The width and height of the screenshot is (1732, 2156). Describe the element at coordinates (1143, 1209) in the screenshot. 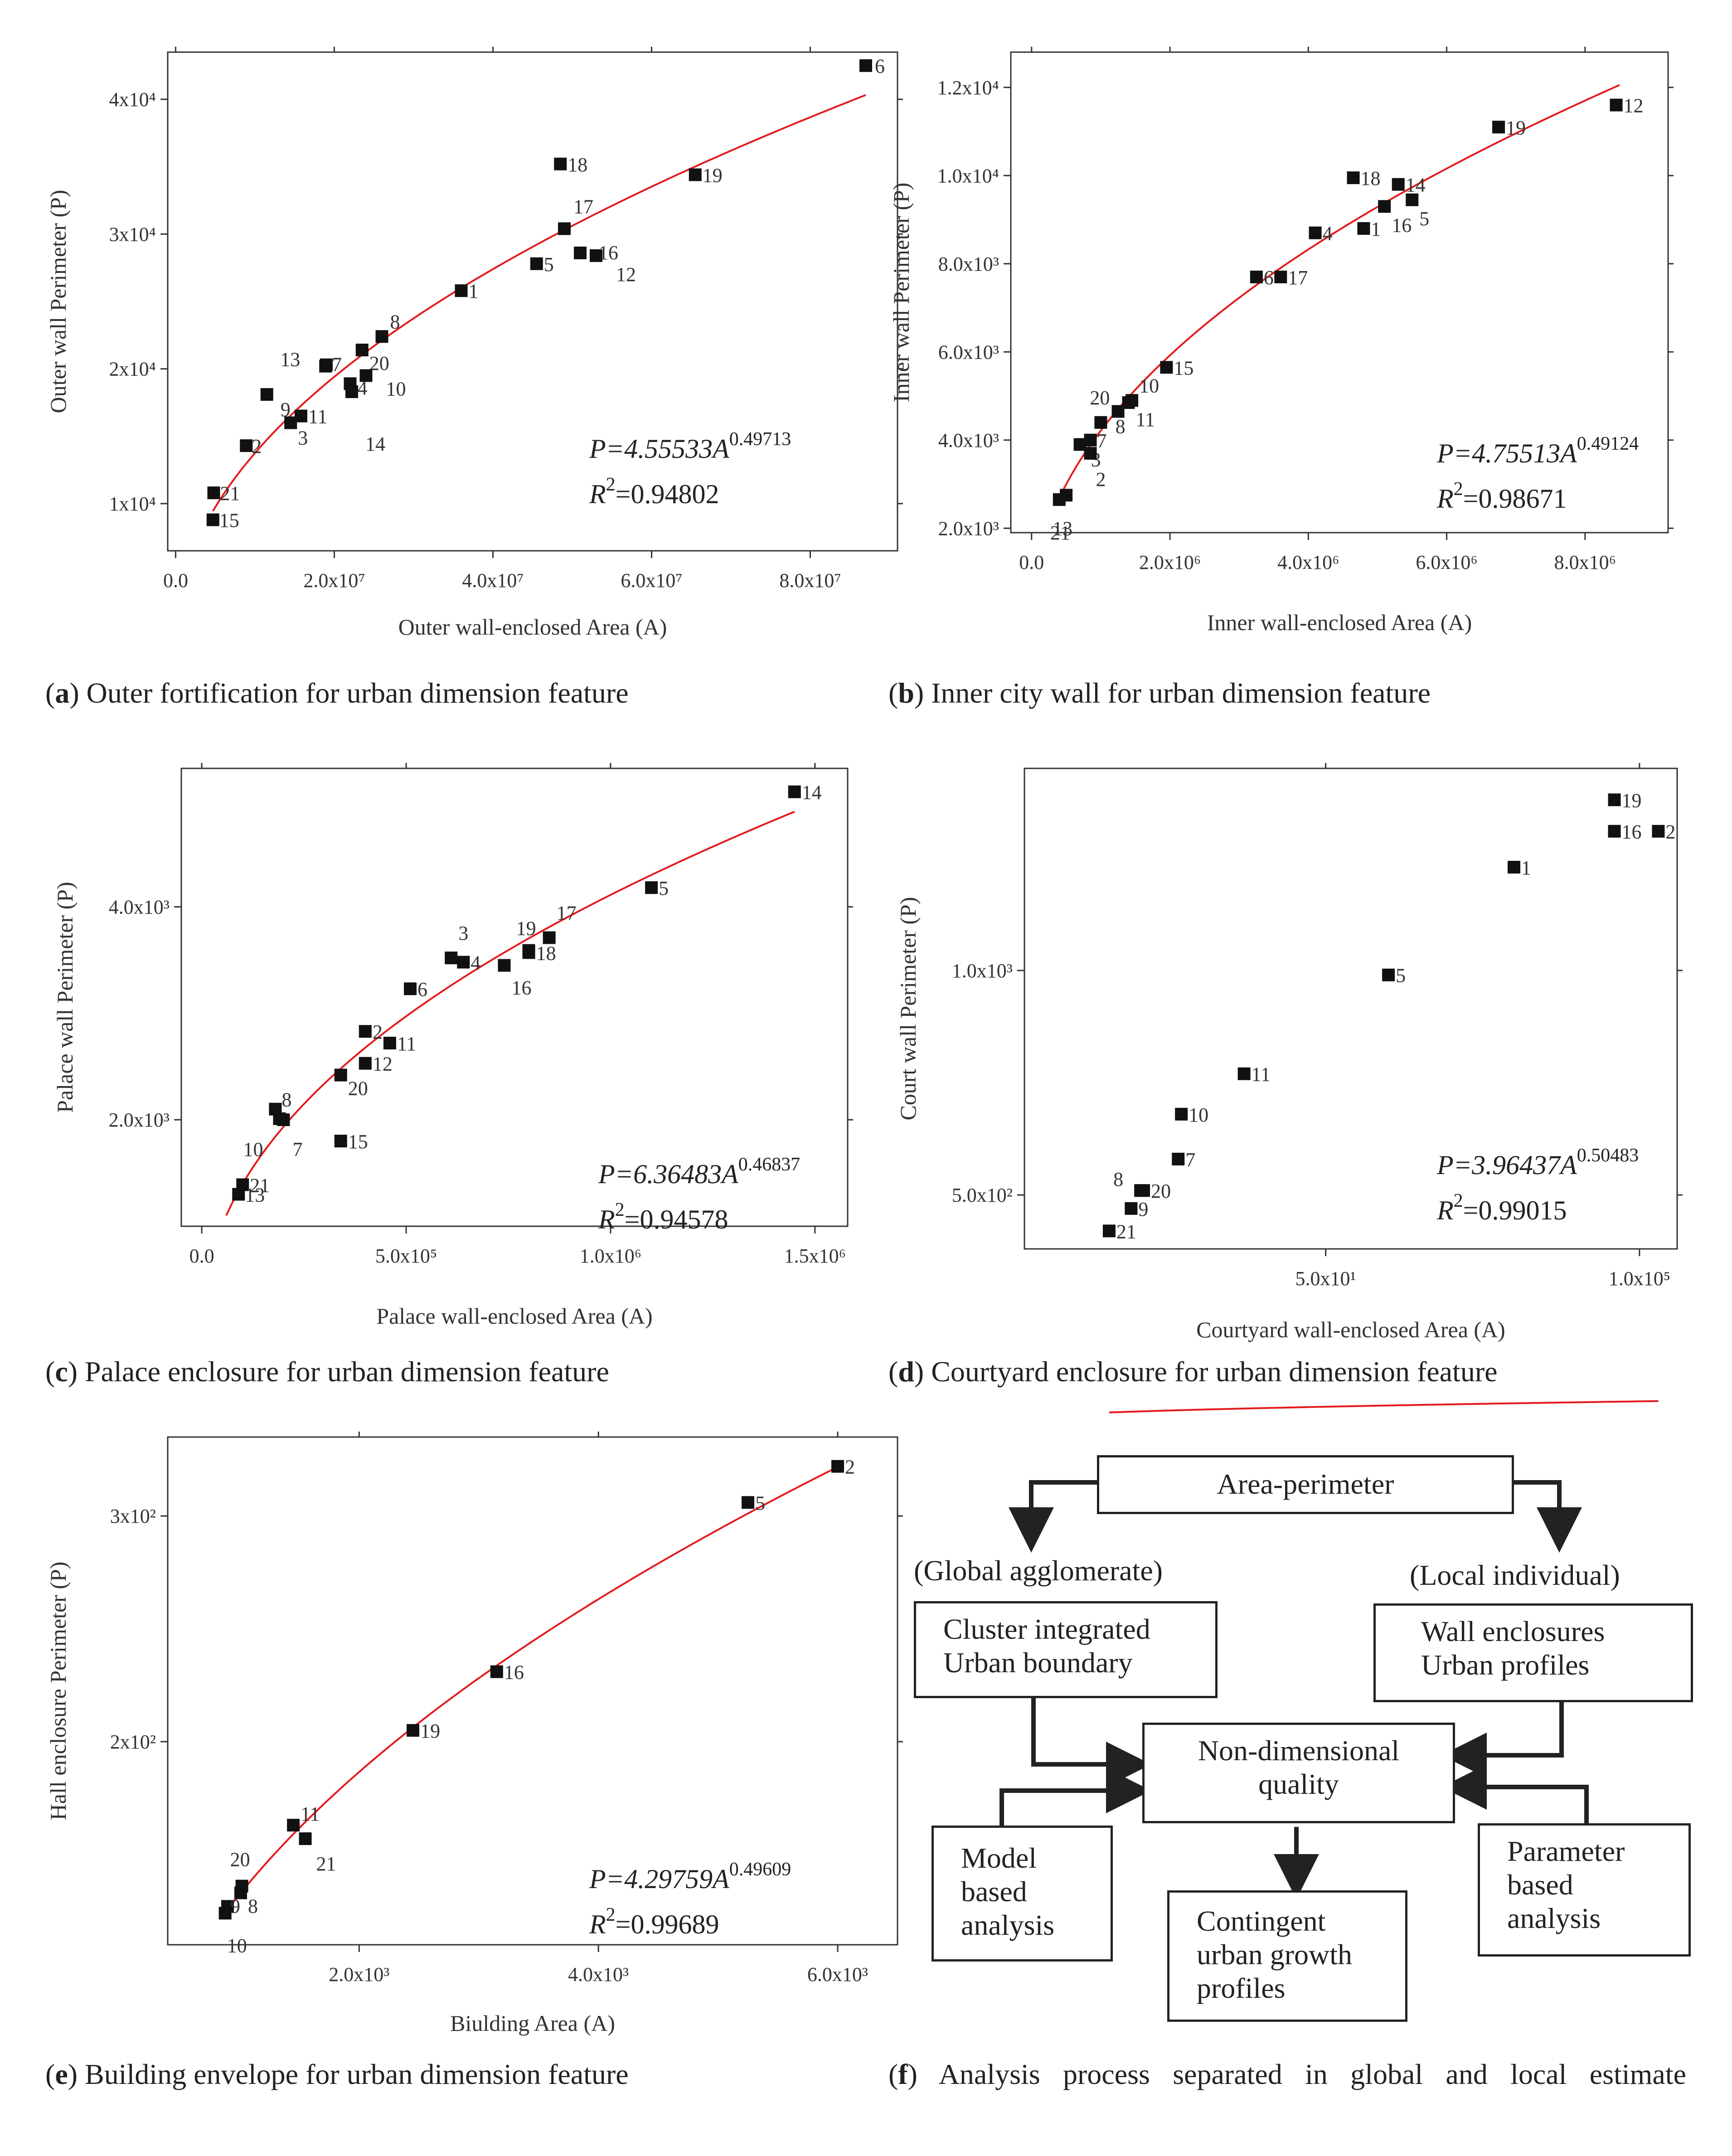

I see `point-label: 9` at that location.